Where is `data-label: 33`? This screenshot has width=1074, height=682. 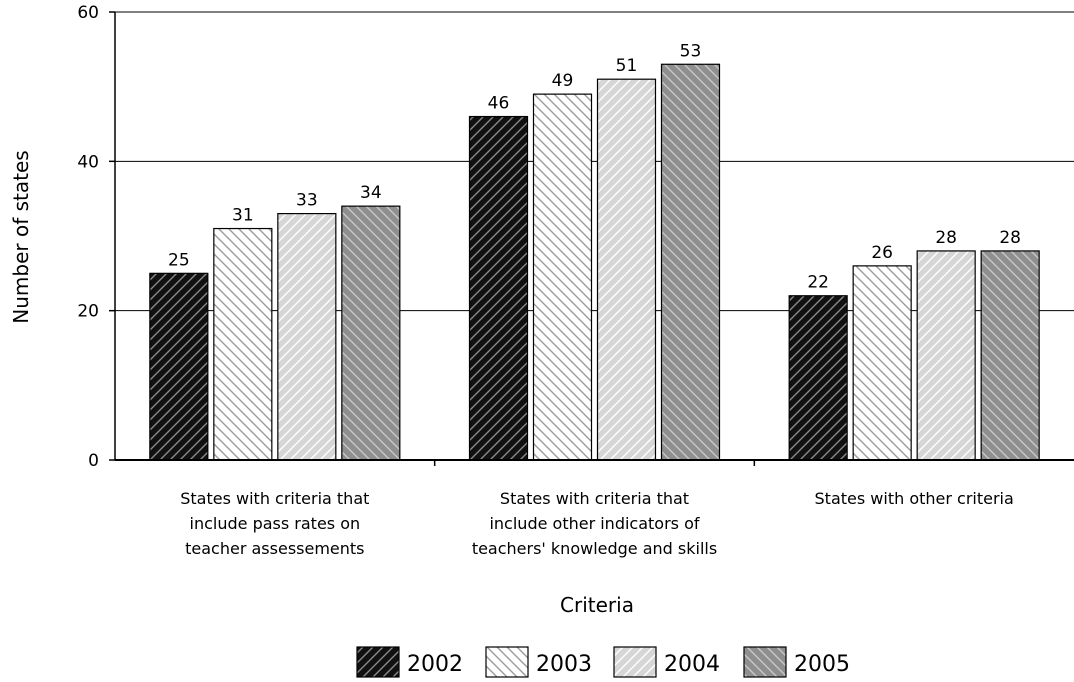 data-label: 33 is located at coordinates (307, 201).